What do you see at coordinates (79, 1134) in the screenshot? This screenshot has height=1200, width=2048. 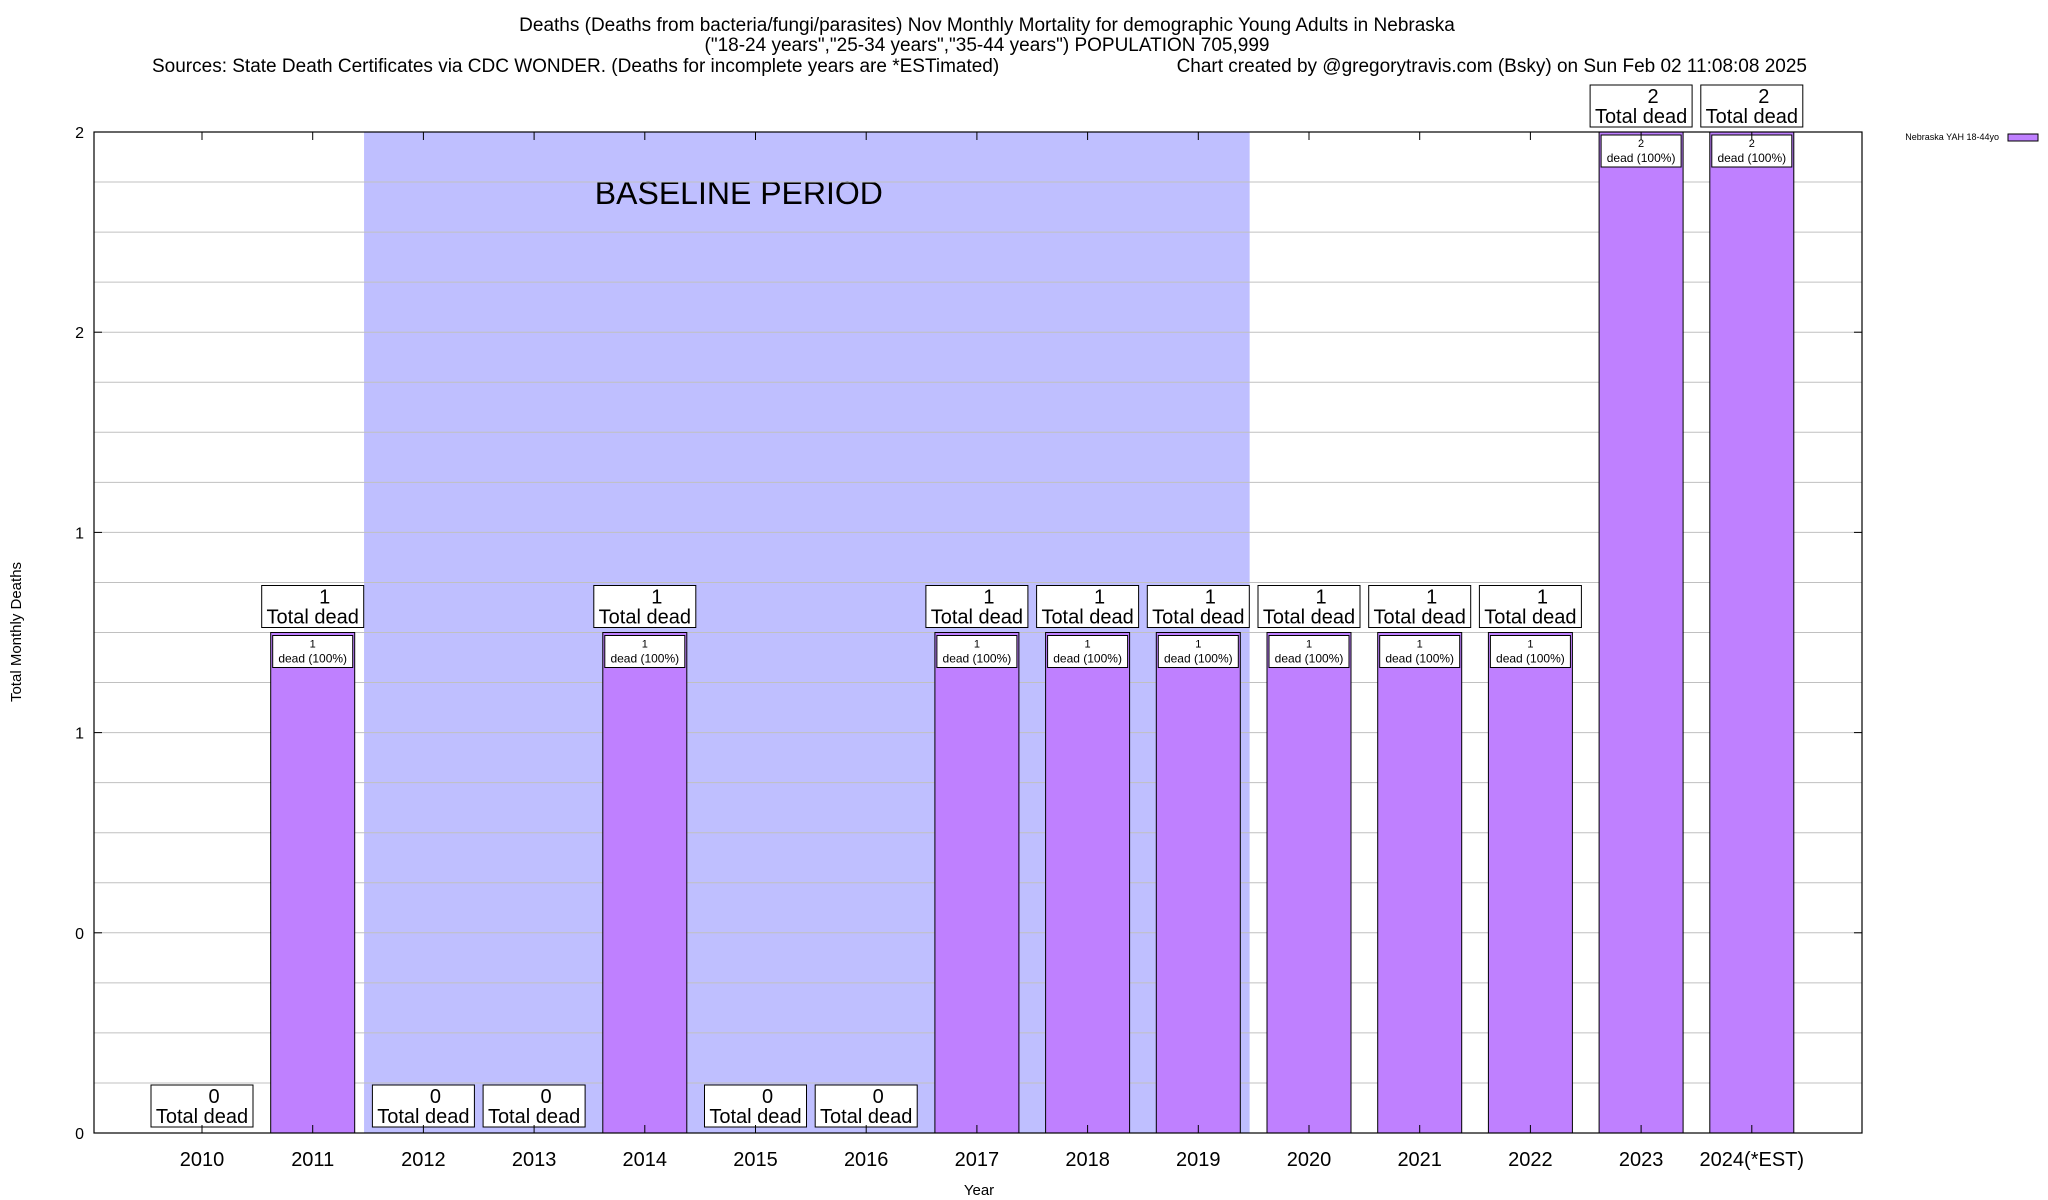 I see `y-tick-label: 0` at bounding box center [79, 1134].